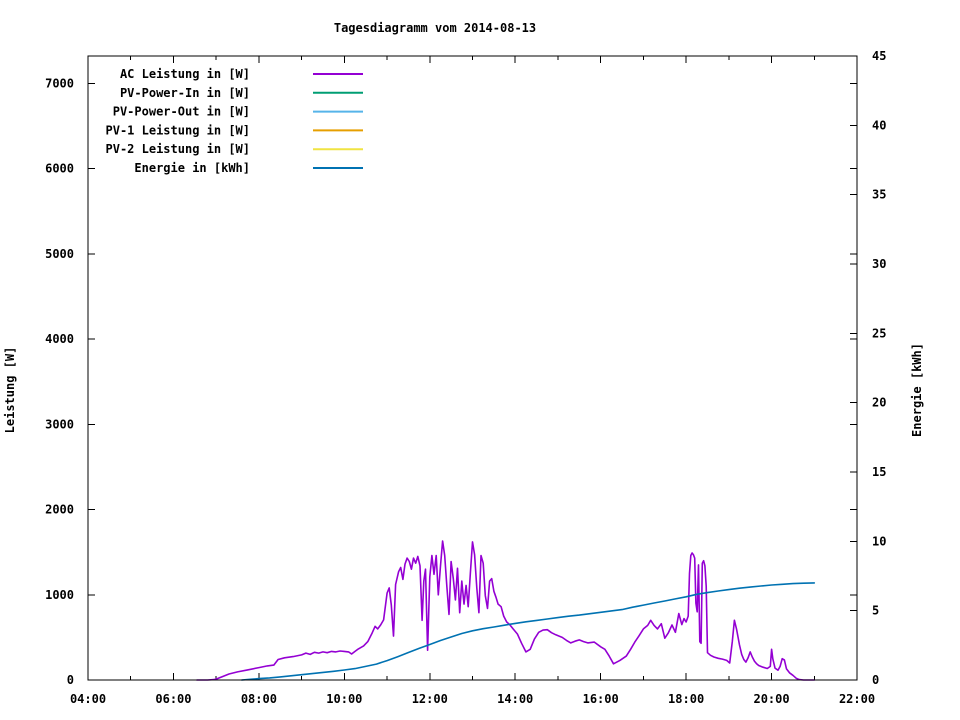  Describe the element at coordinates (601, 699) in the screenshot. I see `x-tick-label: 16:00` at that location.